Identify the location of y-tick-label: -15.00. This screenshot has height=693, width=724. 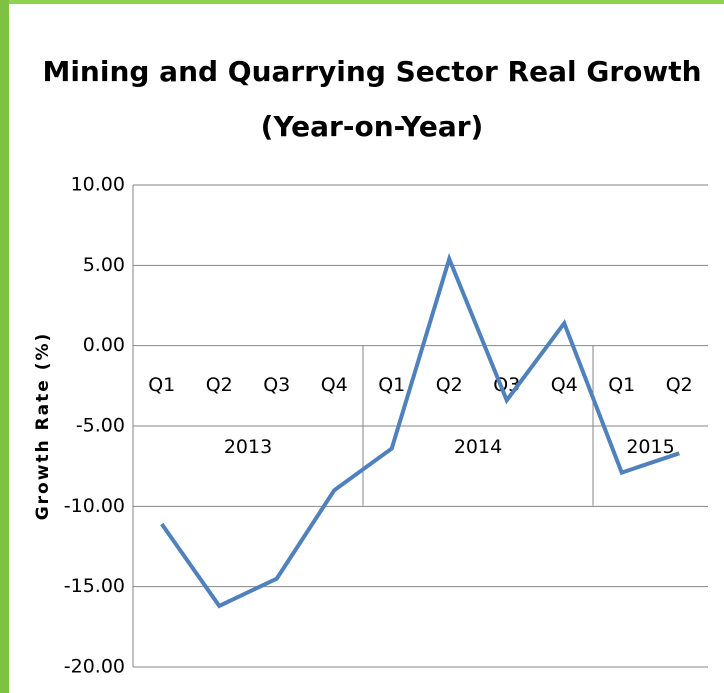
(94, 586).